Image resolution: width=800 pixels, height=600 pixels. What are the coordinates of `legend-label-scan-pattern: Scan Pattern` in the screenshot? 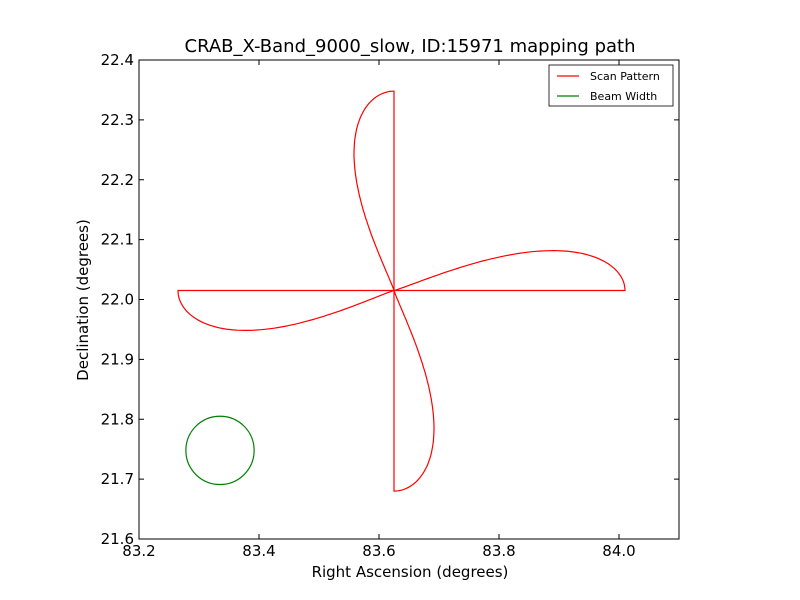 It's located at (625, 76).